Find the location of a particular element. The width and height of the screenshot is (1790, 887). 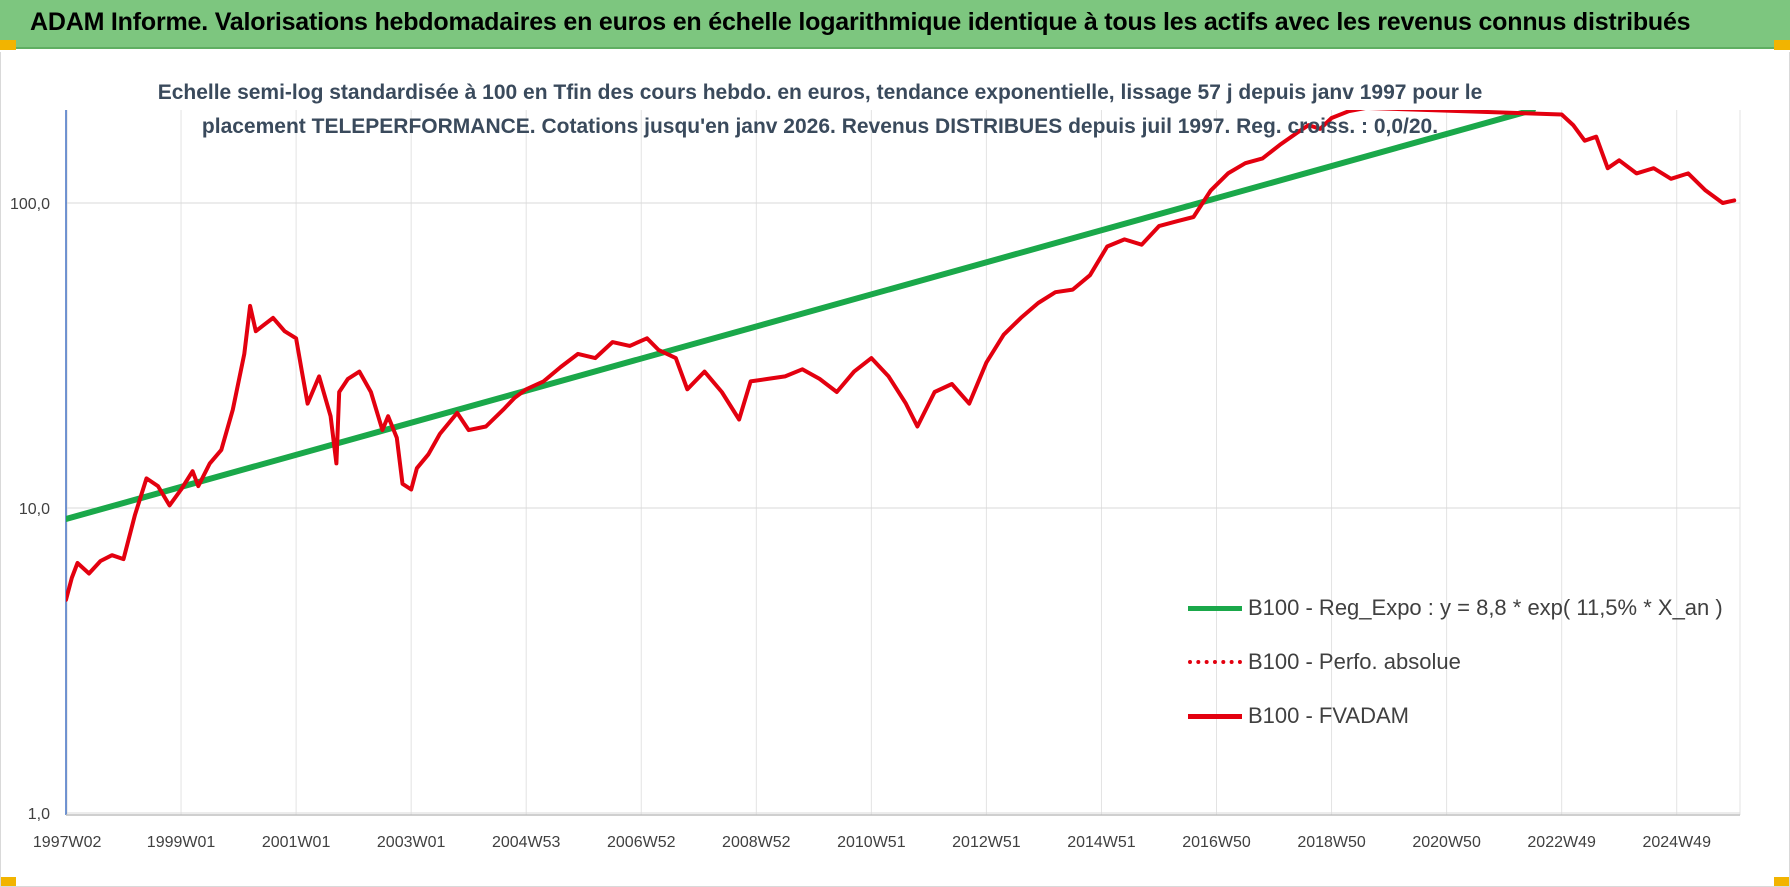

x-tick-label: 2020W50 is located at coordinates (1446, 842).